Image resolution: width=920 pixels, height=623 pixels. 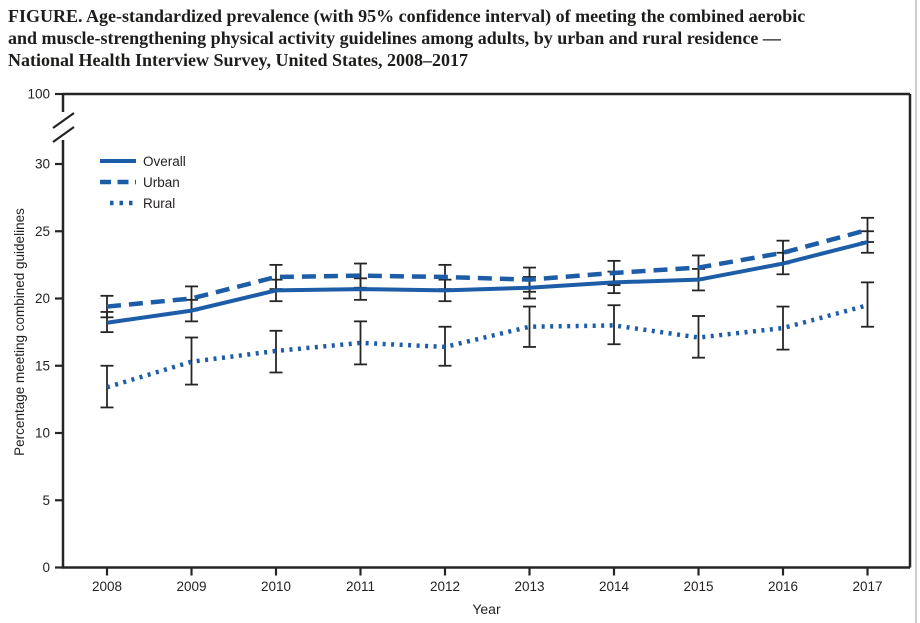 I want to click on y-tick-label: 10, so click(x=42, y=433).